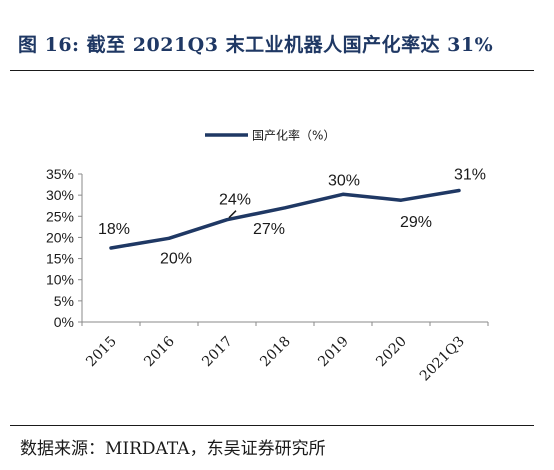  I want to click on data-label: 29%, so click(416, 222).